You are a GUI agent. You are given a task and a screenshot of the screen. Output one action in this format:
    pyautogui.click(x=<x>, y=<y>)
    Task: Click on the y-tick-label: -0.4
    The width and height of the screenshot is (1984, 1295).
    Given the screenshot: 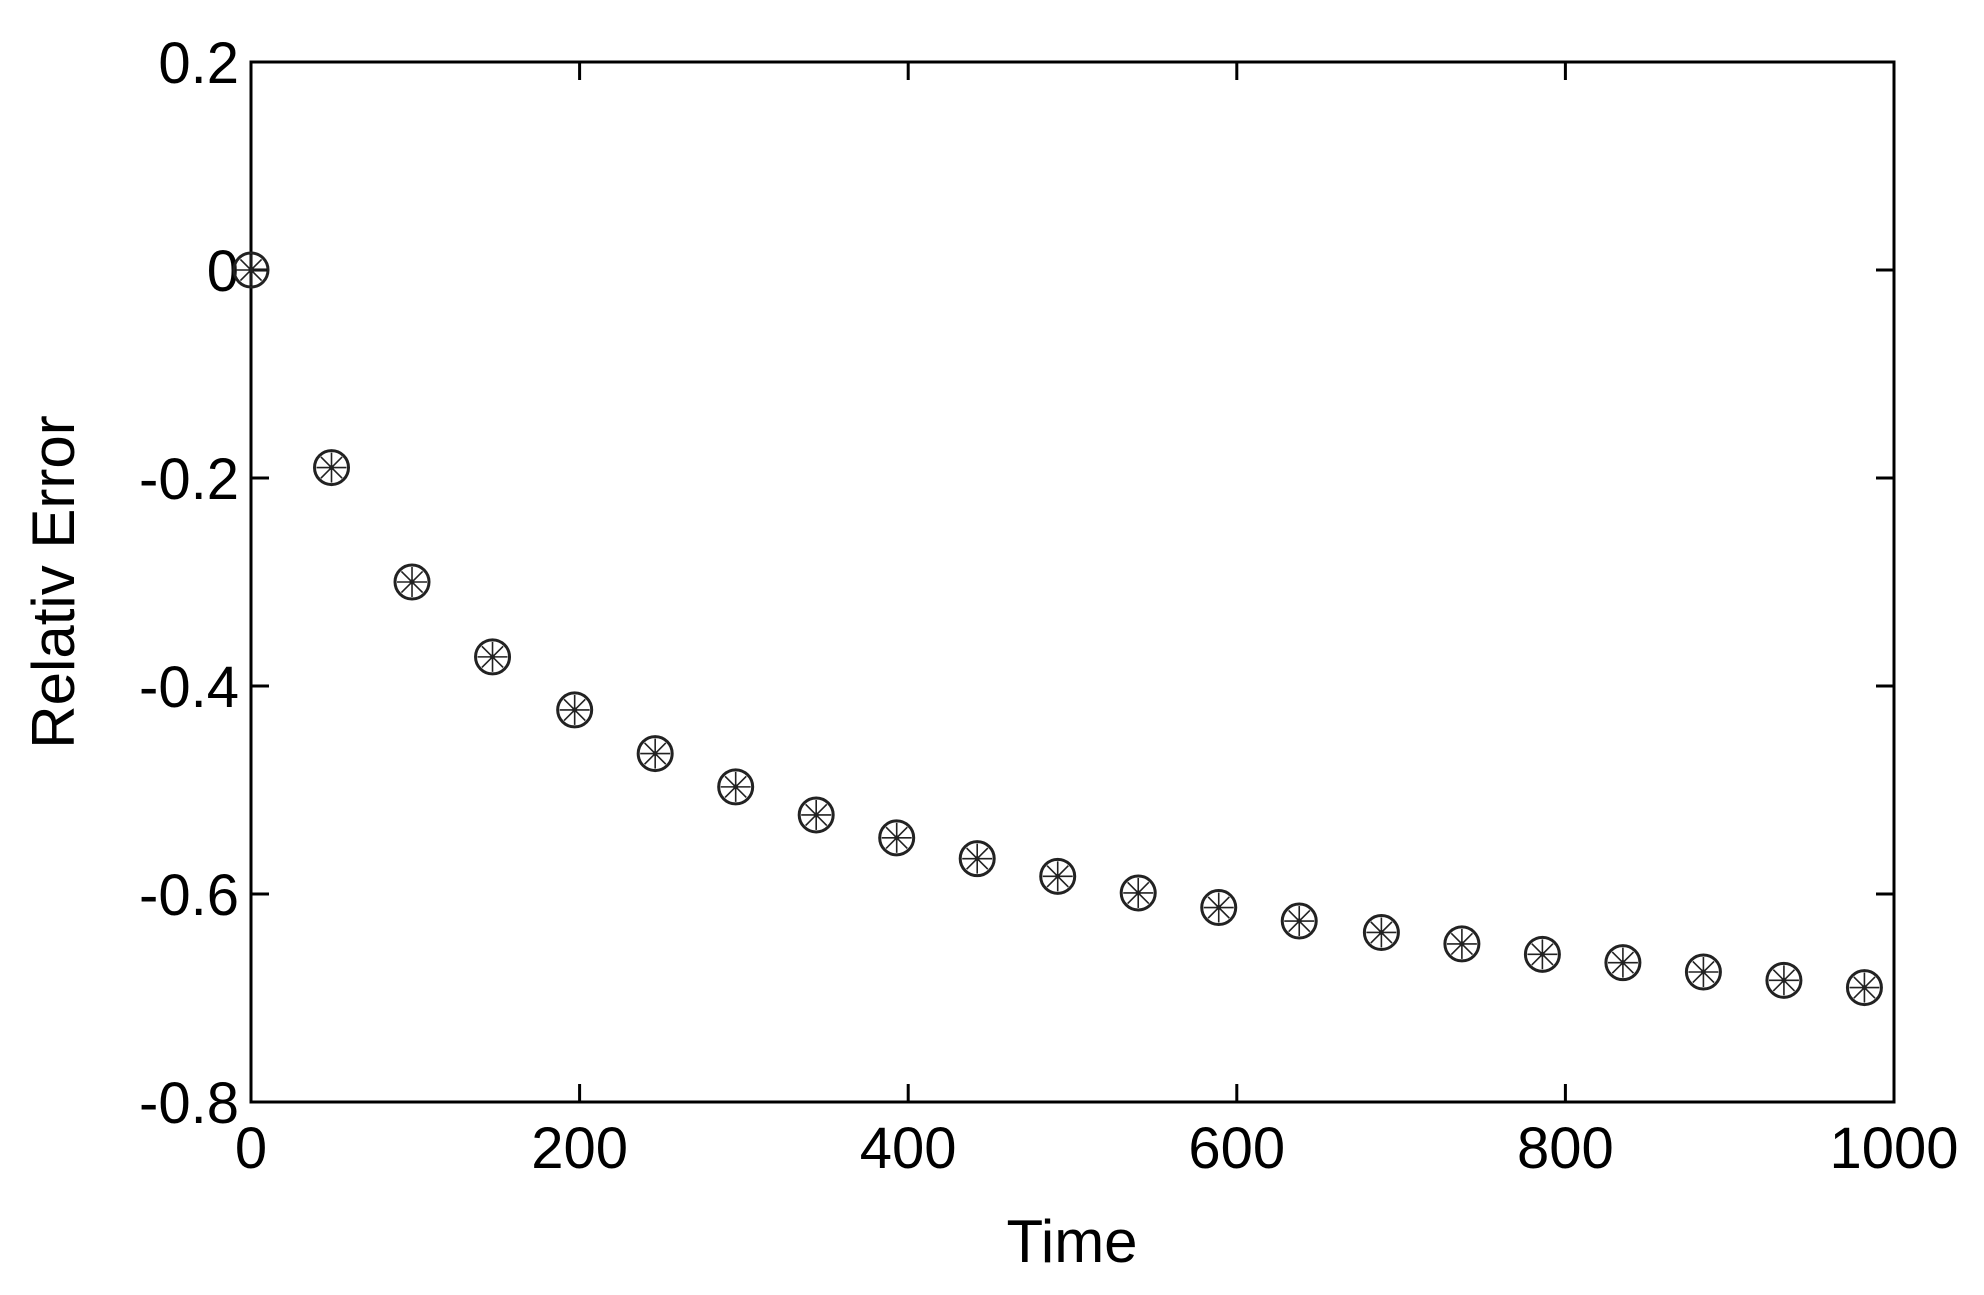 What is the action you would take?
    pyautogui.click(x=189, y=687)
    